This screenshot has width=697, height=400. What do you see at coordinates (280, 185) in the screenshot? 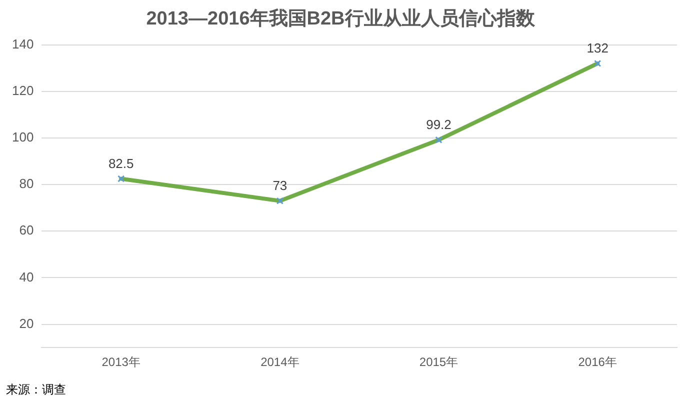
I see `data-label: 73` at bounding box center [280, 185].